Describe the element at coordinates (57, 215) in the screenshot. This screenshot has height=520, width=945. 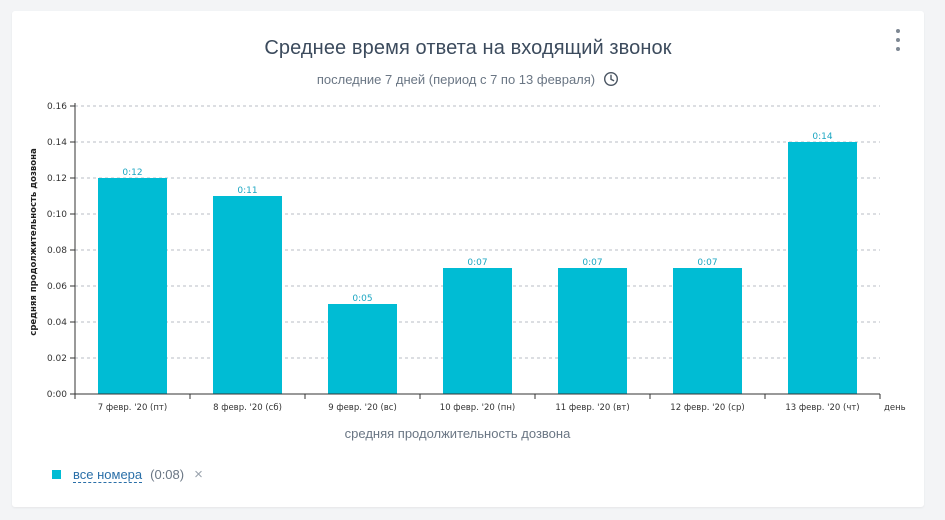
I see `y-tick-label: 0:10` at that location.